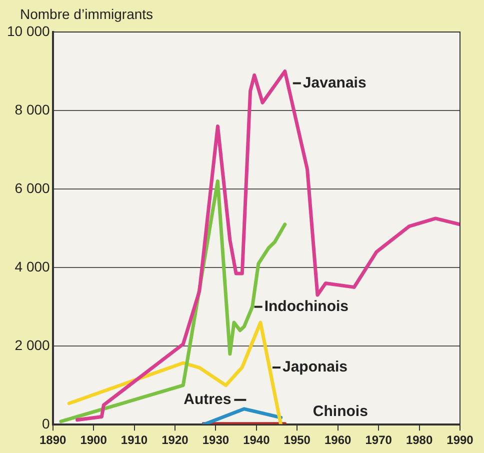 The image size is (484, 453). Describe the element at coordinates (32, 344) in the screenshot. I see `y-tick-label: 2 000` at that location.